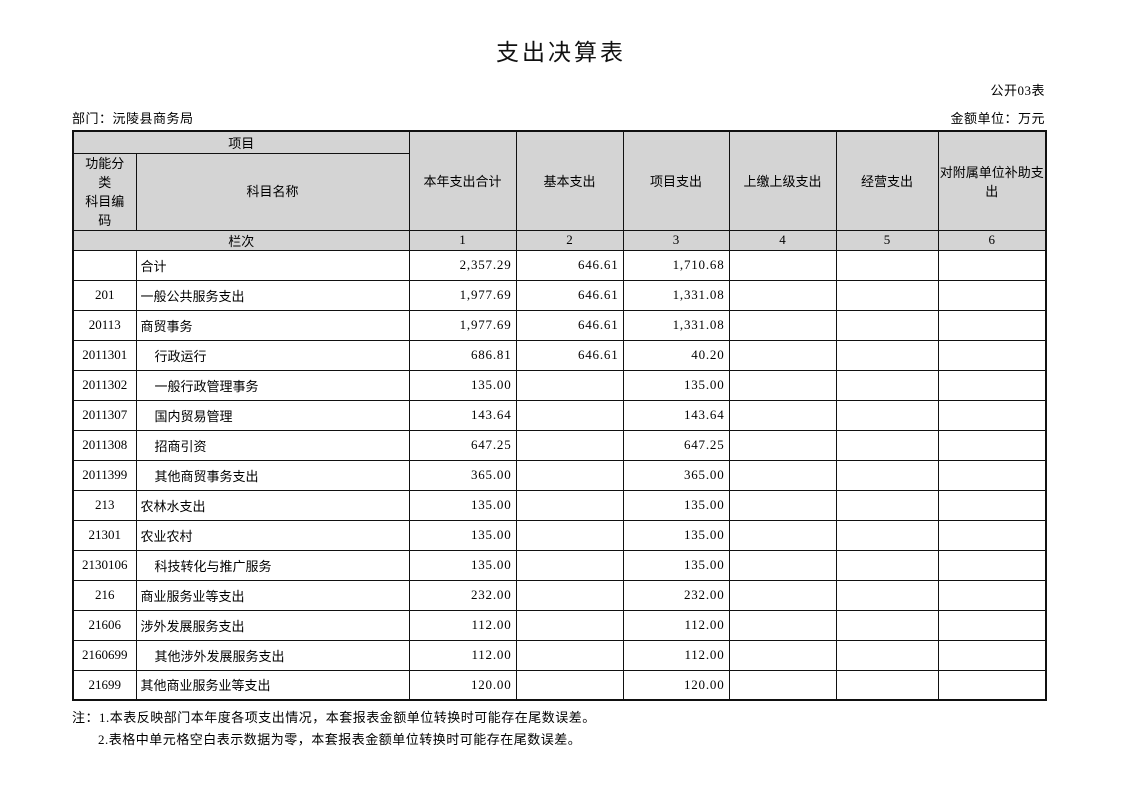 The image size is (1122, 793). I want to click on row-project-expenditure: 365.00, so click(676, 475).